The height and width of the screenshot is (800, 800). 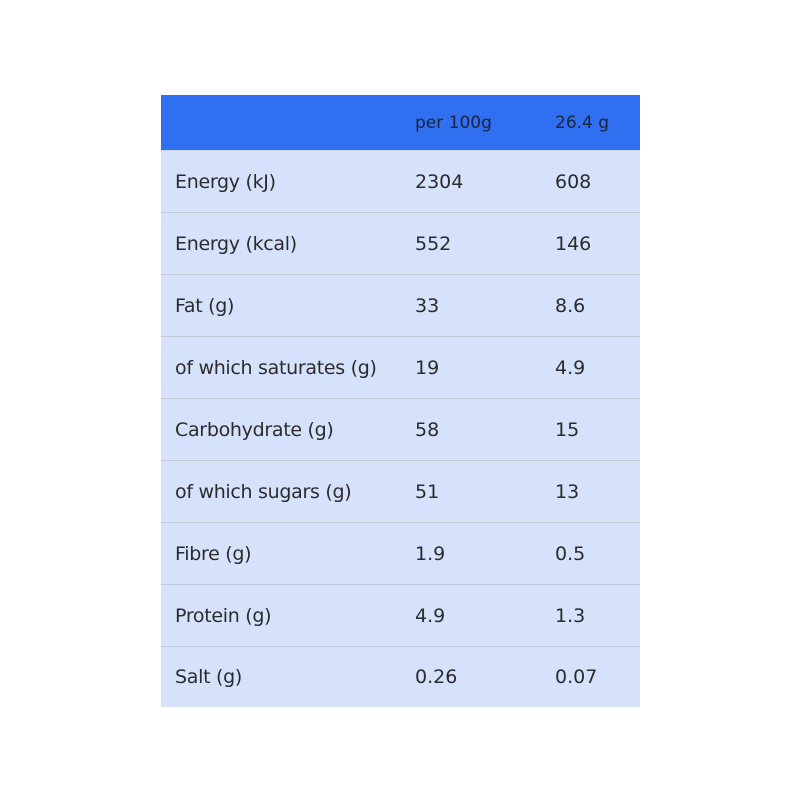 What do you see at coordinates (570, 305) in the screenshot?
I see `portion-value: 8.6` at bounding box center [570, 305].